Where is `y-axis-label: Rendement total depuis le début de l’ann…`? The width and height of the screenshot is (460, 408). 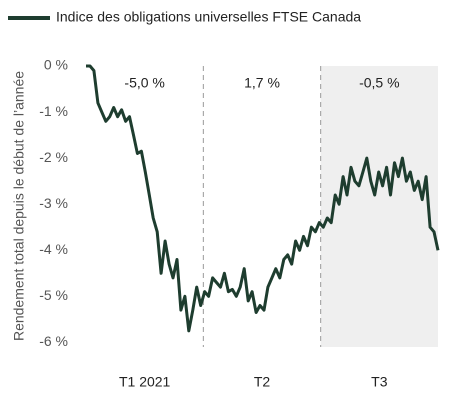
y-axis-label: Rendement total depuis le début de l’ann… is located at coordinates (19, 206).